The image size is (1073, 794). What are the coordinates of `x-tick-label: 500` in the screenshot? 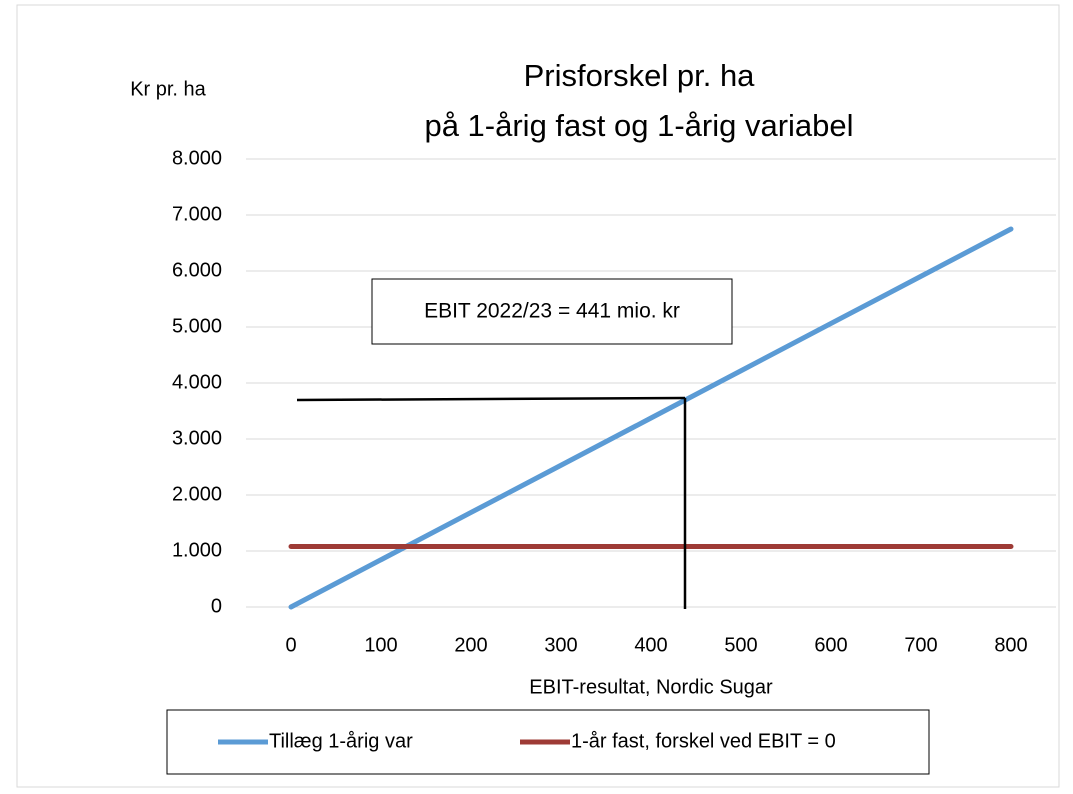 It's located at (740, 645).